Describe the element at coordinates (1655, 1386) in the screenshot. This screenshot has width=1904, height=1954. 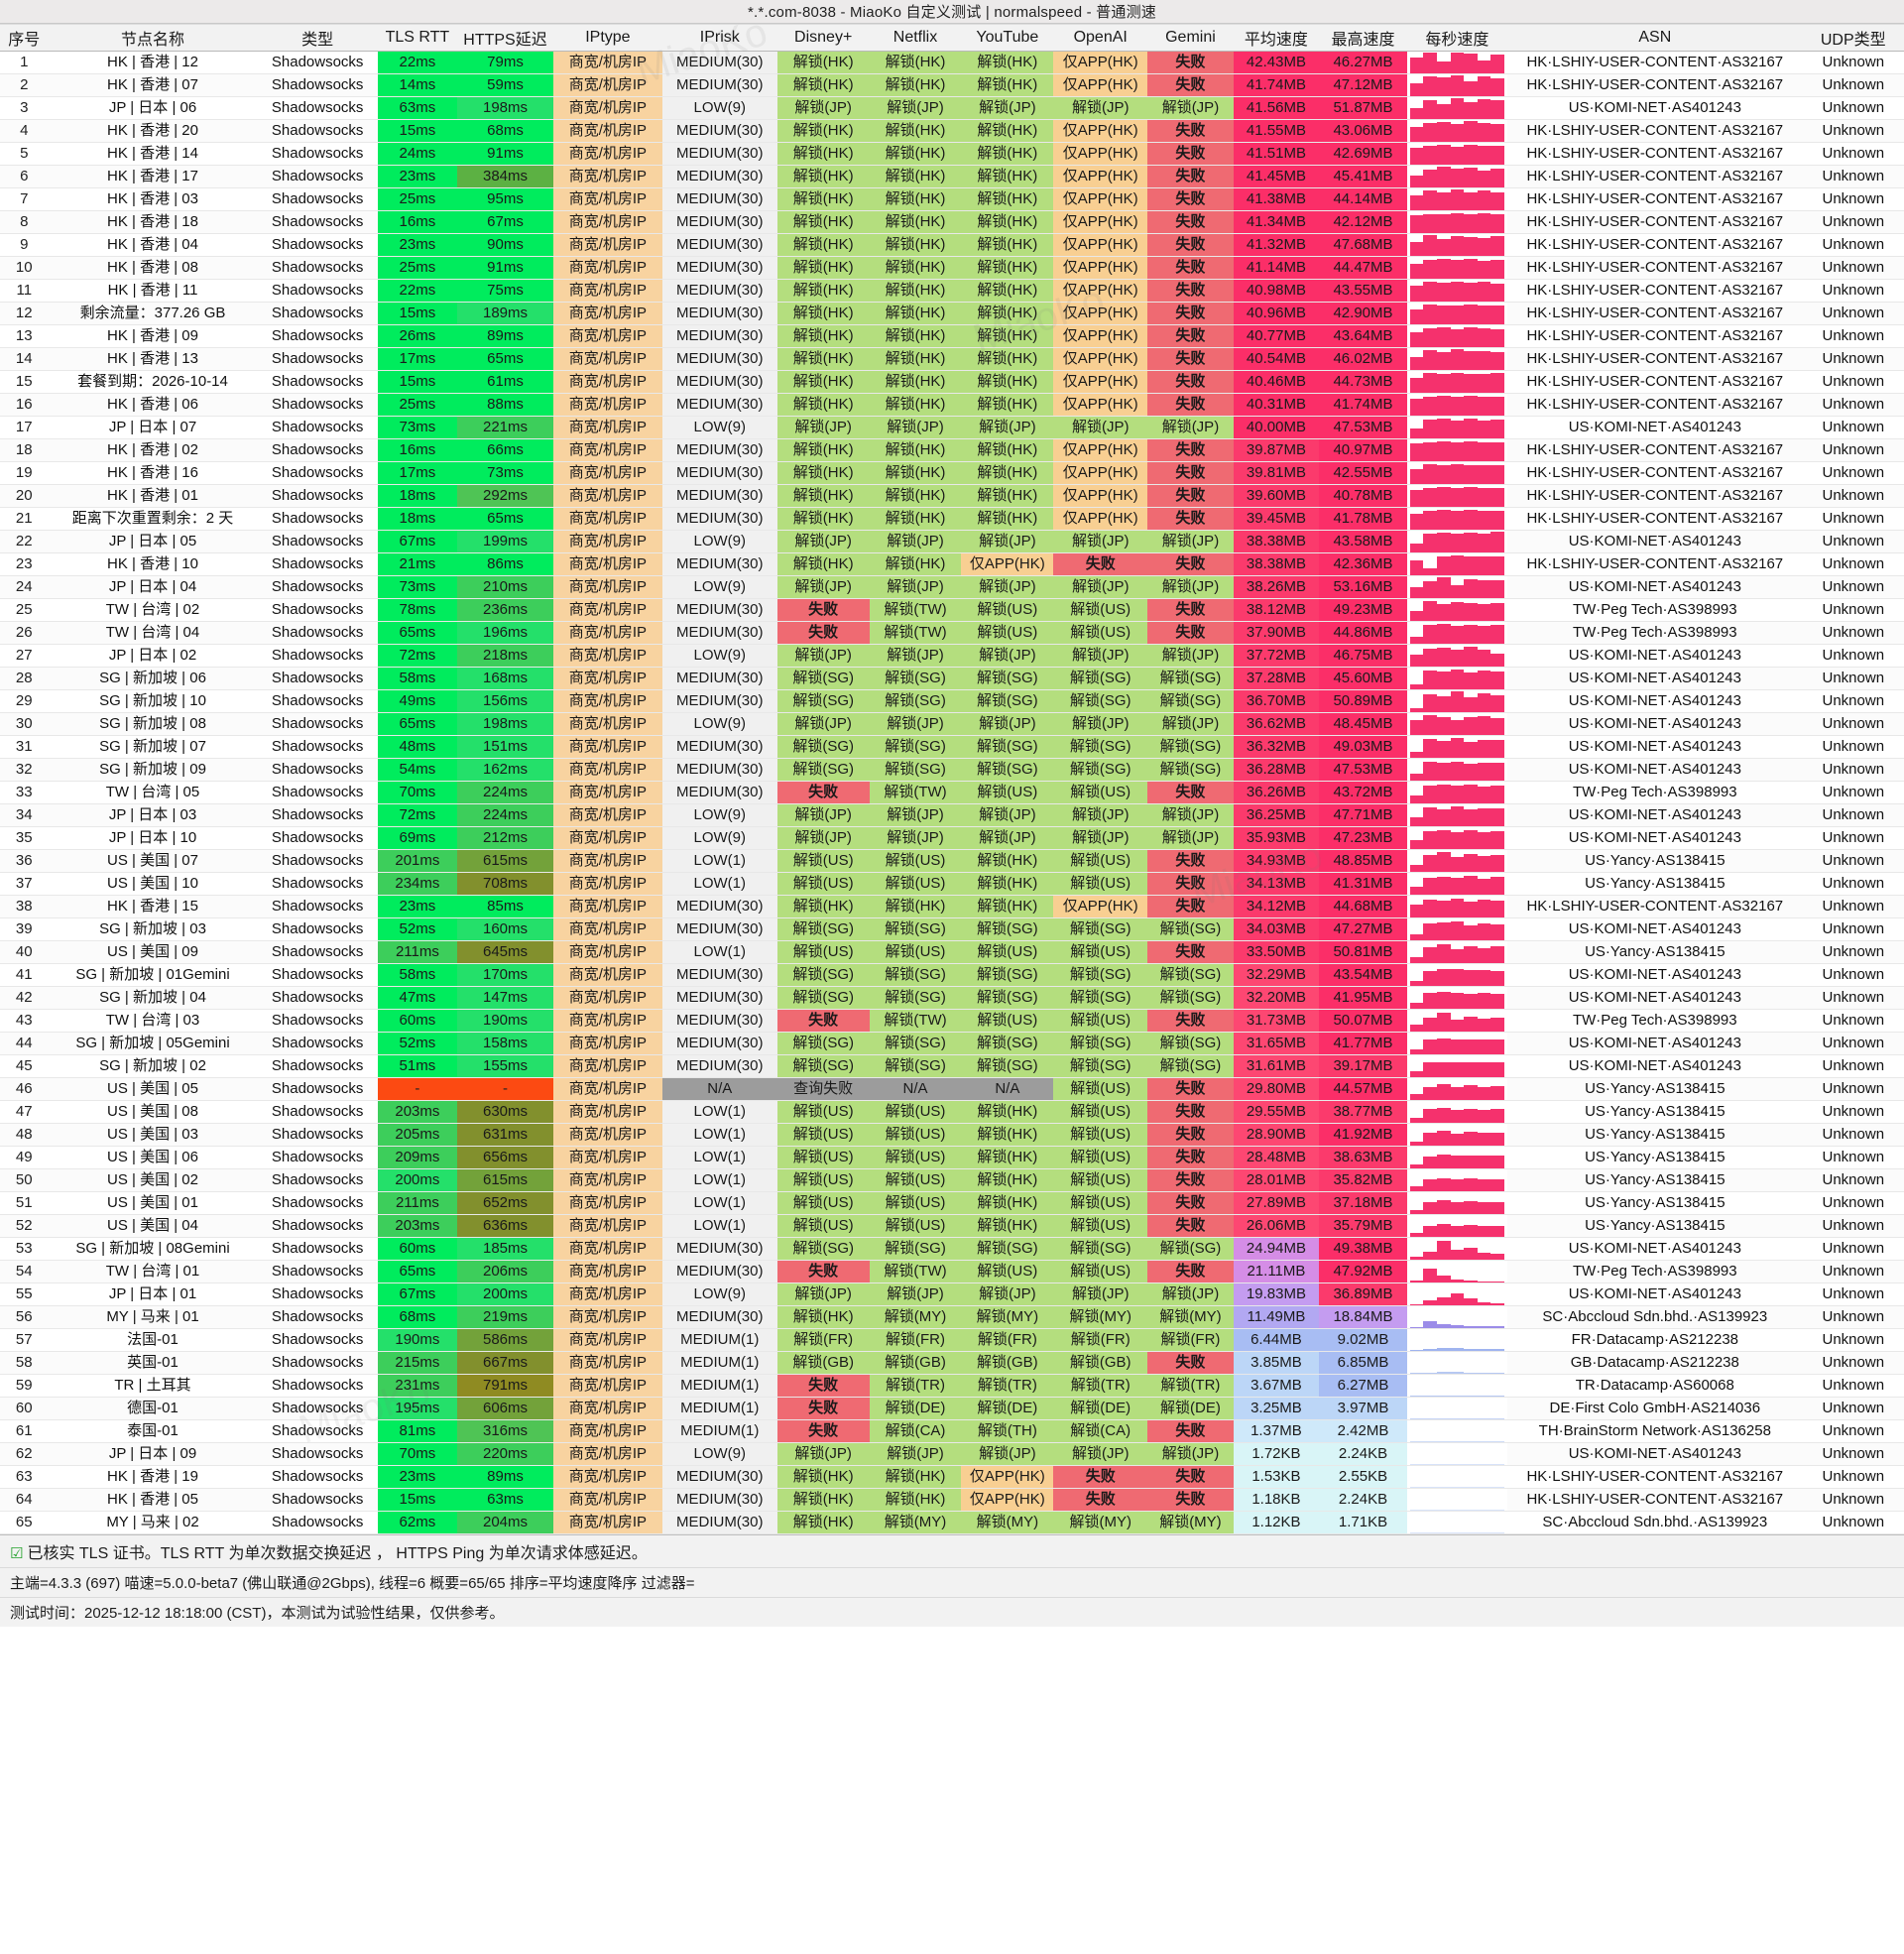
I see `asn-name: TR·Datacamp·AS60068` at that location.